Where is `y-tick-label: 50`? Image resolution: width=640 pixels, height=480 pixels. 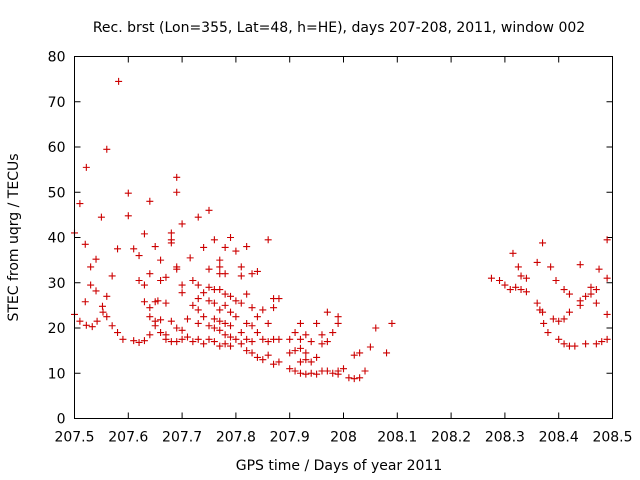 y-tick-label: 50 is located at coordinates (57, 193).